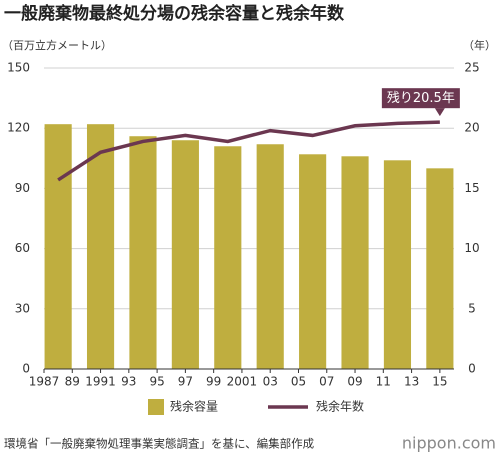  Describe the element at coordinates (22, 248) in the screenshot. I see `y-tick-label: 60` at that location.